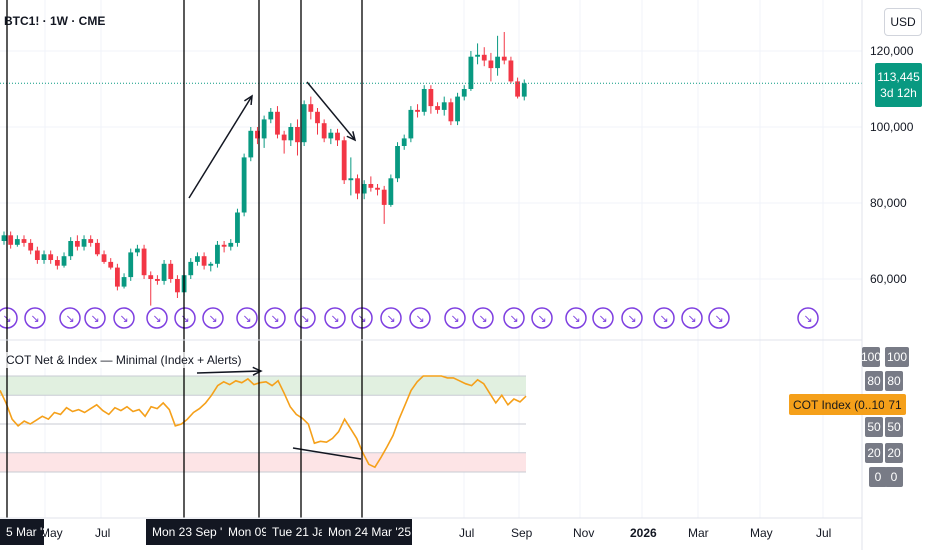 This screenshot has height=550, width=932. What do you see at coordinates (435, 533) in the screenshot?
I see `time-axis: May Jul Jul Sep Nov 2026 Mar May Jul` at bounding box center [435, 533].